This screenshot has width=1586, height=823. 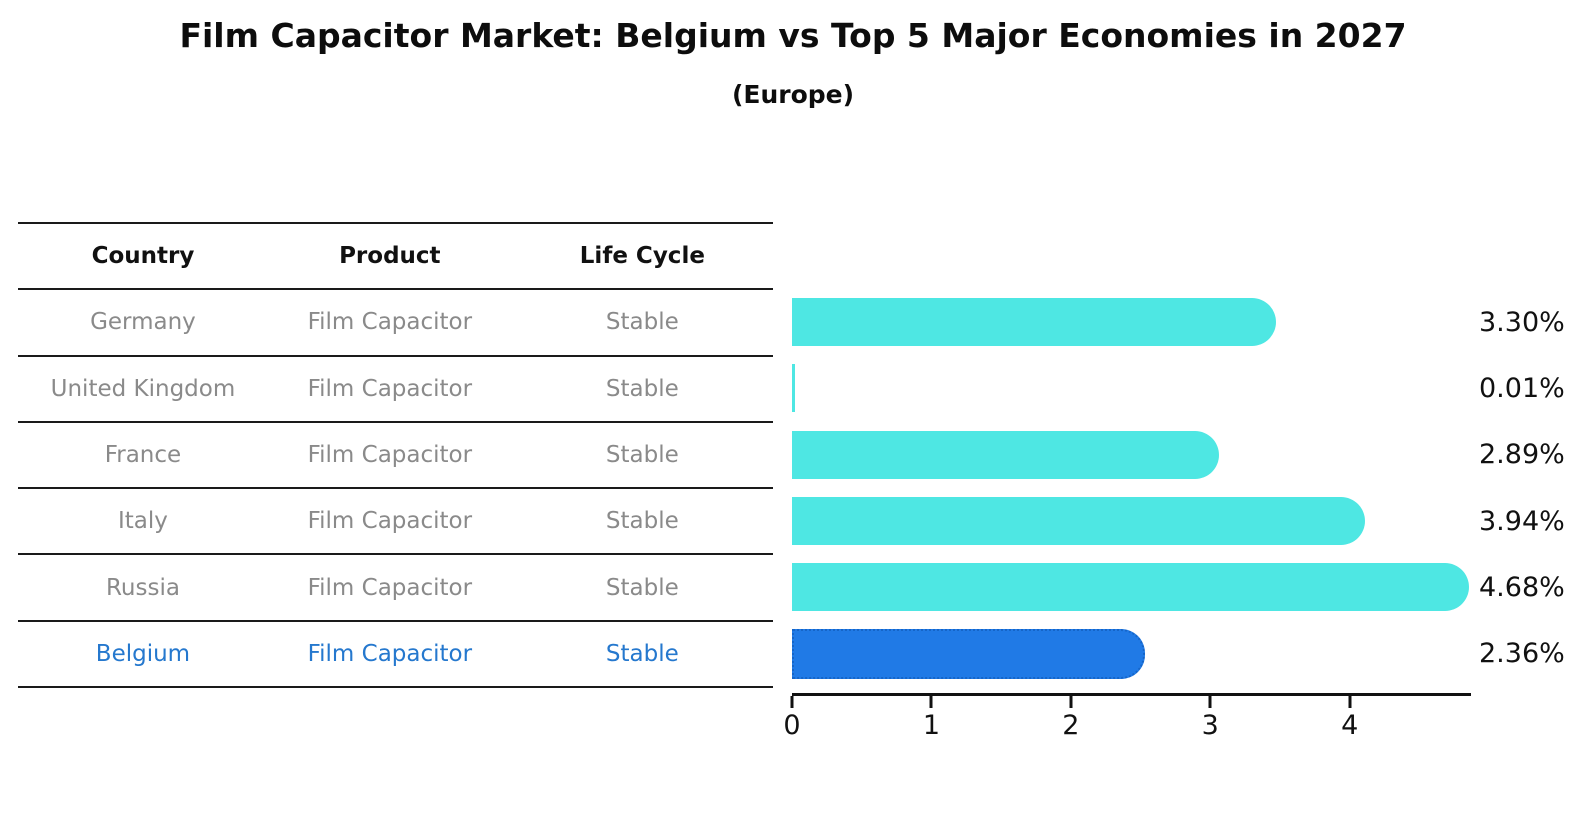 I want to click on table-header-row: Country Product Life Cycle, so click(x=395, y=255).